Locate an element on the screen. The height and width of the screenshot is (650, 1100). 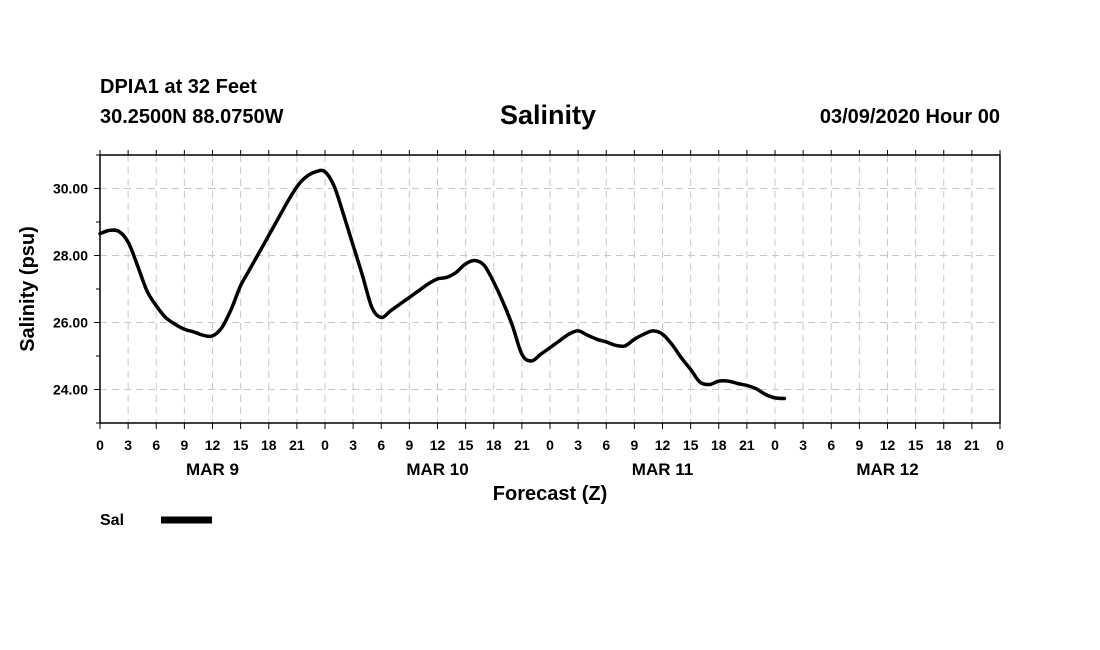
y-tick-label: 26.00 is located at coordinates (70, 323).